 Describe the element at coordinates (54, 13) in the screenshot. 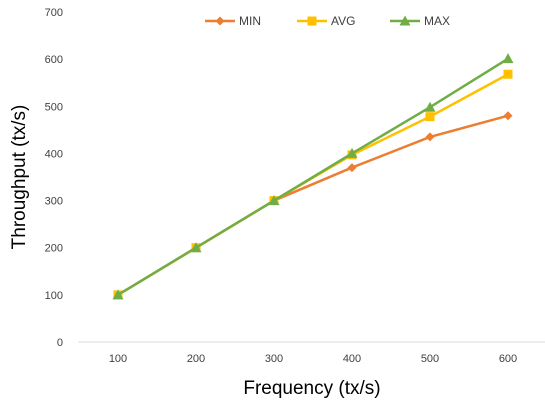

I see `y-tick-label: 700` at that location.